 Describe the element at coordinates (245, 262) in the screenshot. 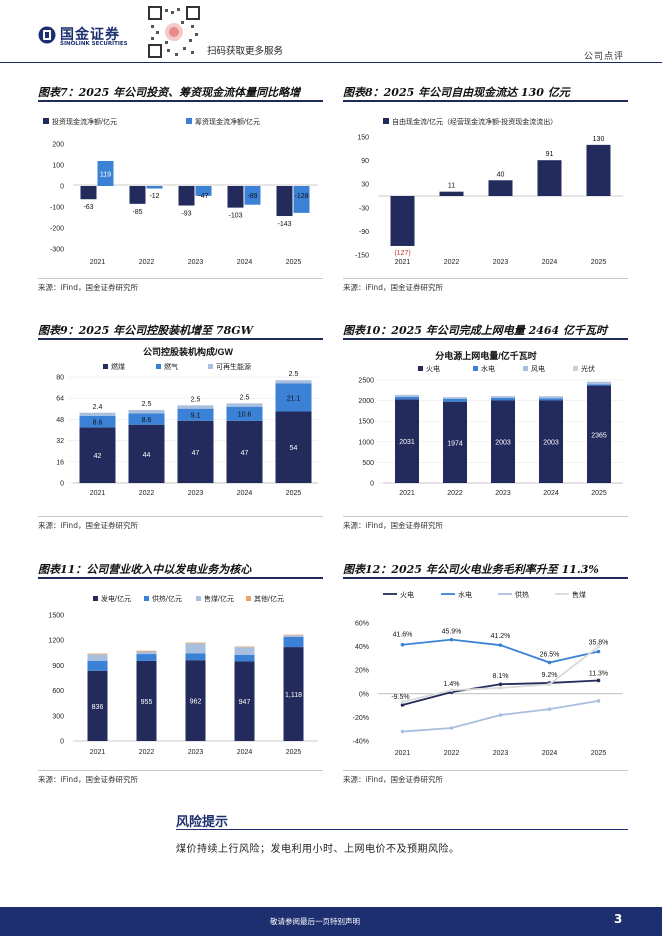

I see `fig7-x-tick: 2024` at that location.